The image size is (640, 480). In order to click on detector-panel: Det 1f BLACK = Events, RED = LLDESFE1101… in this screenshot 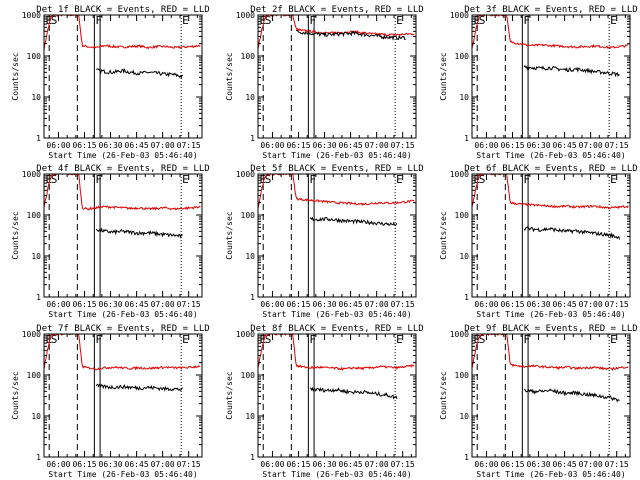, I will do `click(110, 82)`.